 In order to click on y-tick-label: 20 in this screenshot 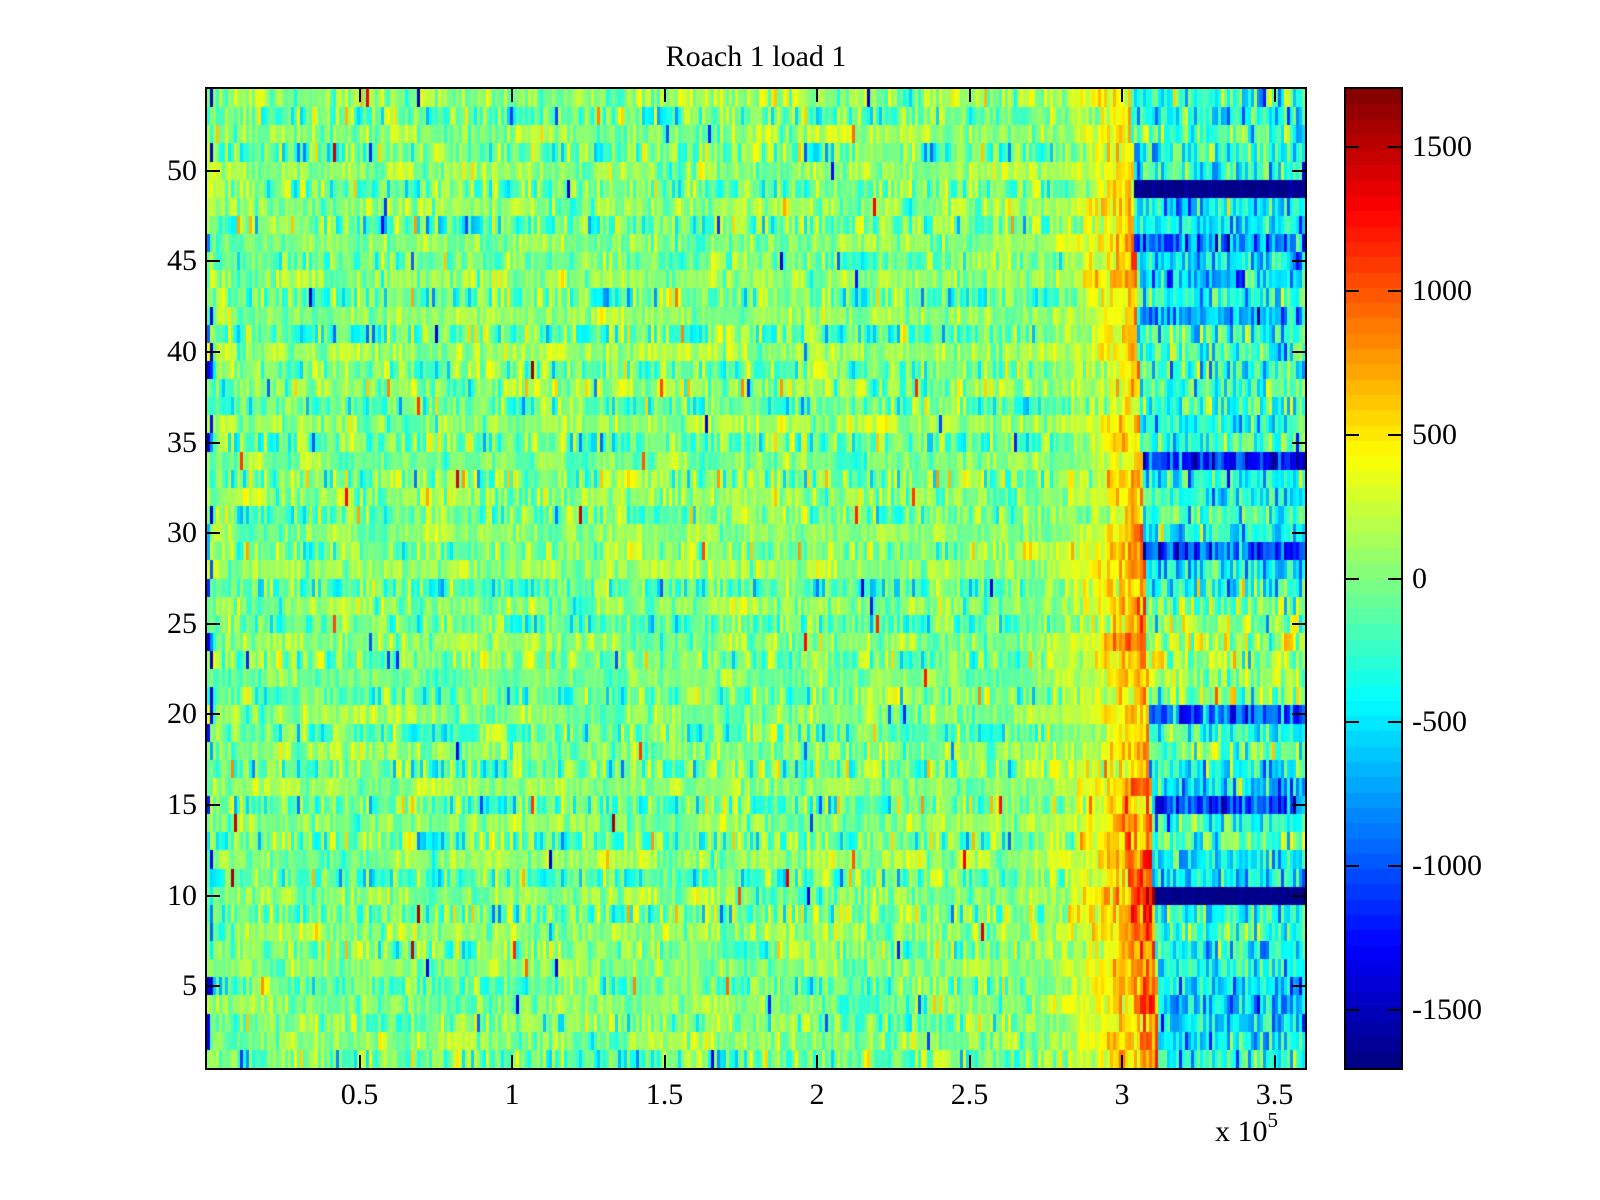, I will do `click(182, 714)`.